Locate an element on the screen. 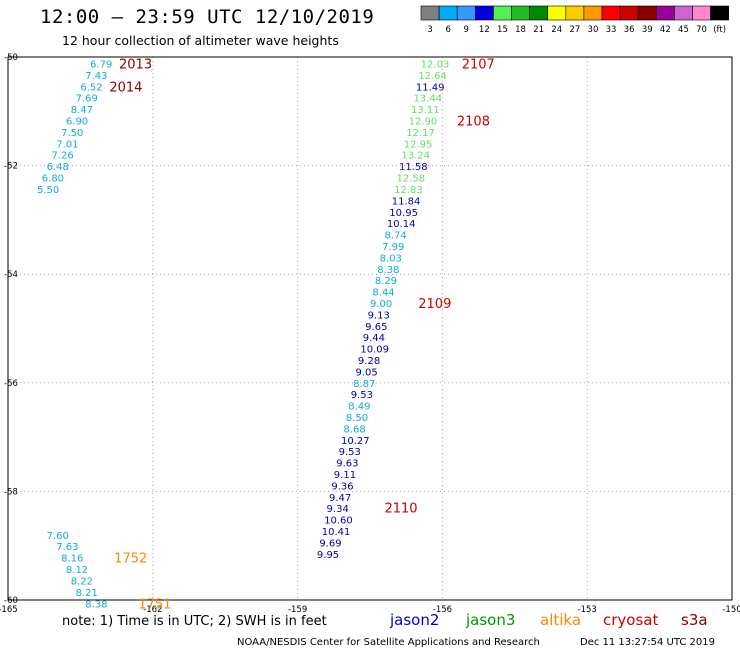 Image resolution: width=740 pixels, height=650 pixels. time-label: 1751 is located at coordinates (154, 604).